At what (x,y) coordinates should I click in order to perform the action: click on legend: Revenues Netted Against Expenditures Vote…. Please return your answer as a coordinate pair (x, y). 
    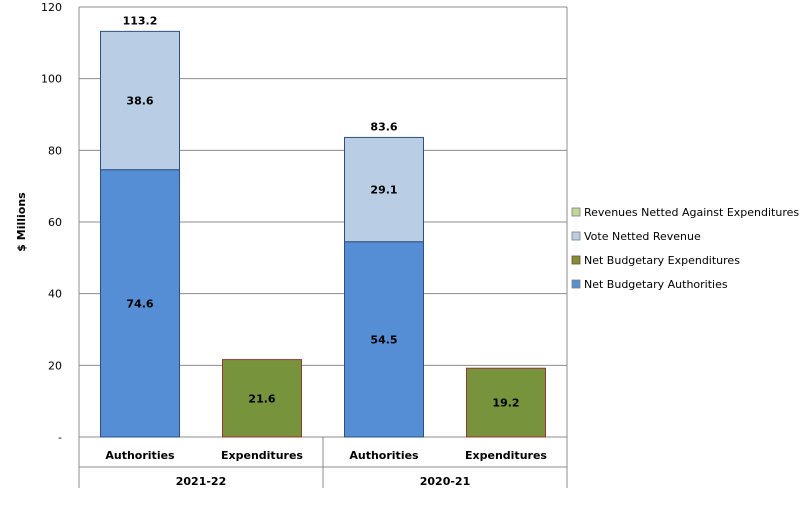
    Looking at the image, I should click on (685, 248).